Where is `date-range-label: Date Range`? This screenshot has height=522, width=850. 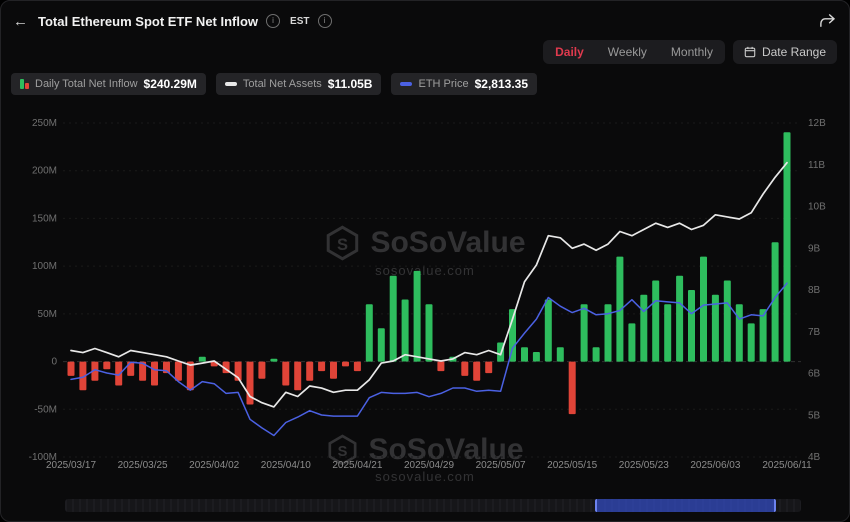 date-range-label: Date Range is located at coordinates (793, 52).